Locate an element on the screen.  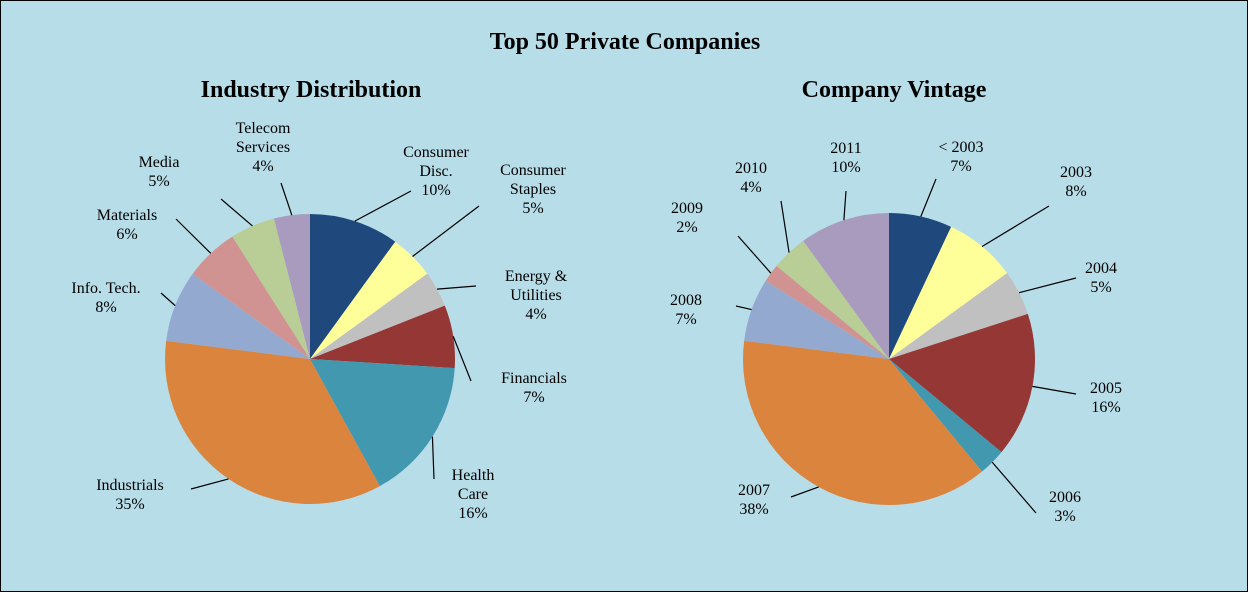
slice-label: Consumer Staples 5% is located at coordinates (533, 189).